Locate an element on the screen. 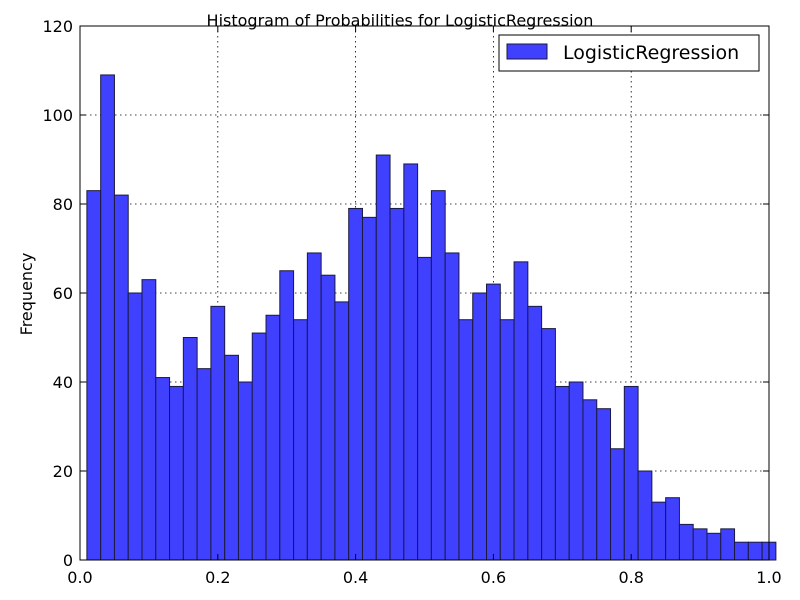  y-axis-tick-labels: 0 20 40 60 80 100 120 is located at coordinates (57, 293).